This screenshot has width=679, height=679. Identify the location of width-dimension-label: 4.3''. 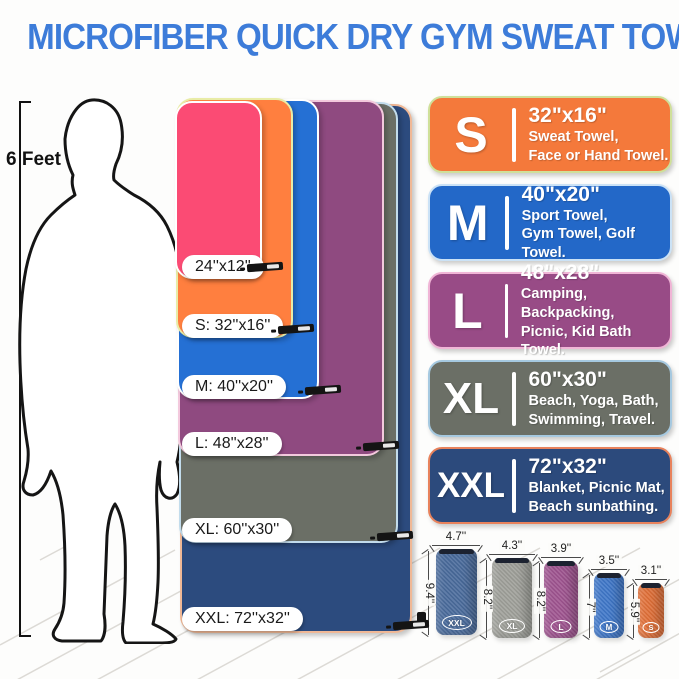
(512, 546).